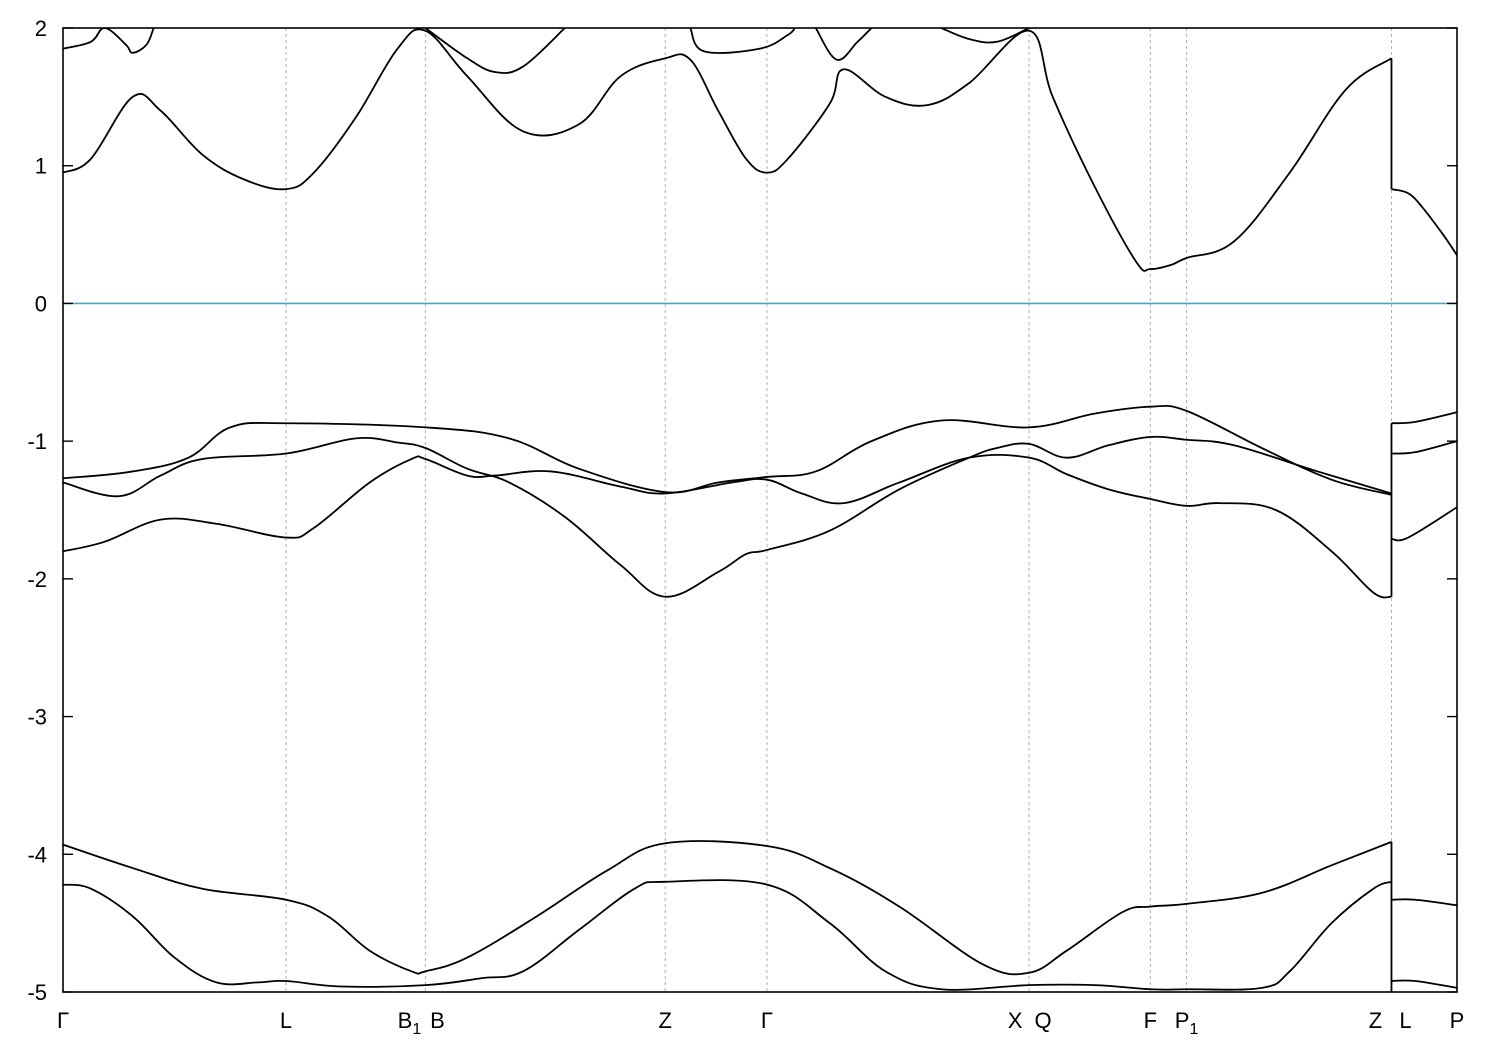 This screenshot has height=1050, width=1500. What do you see at coordinates (760, 1023) in the screenshot?
I see `x-axis-kpoint-labels: Γ L B1 B Z Γ X Q F P1 Z L P` at bounding box center [760, 1023].